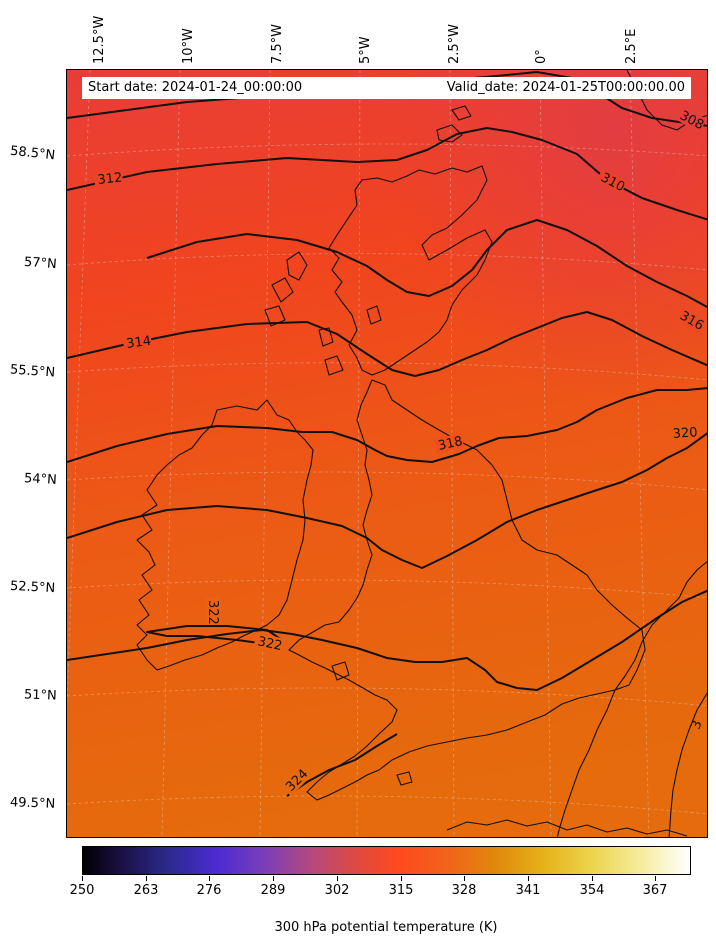 This screenshot has width=716, height=949. What do you see at coordinates (454, 43) in the screenshot?
I see `lon-label-2-5w: 2.5°W` at bounding box center [454, 43].